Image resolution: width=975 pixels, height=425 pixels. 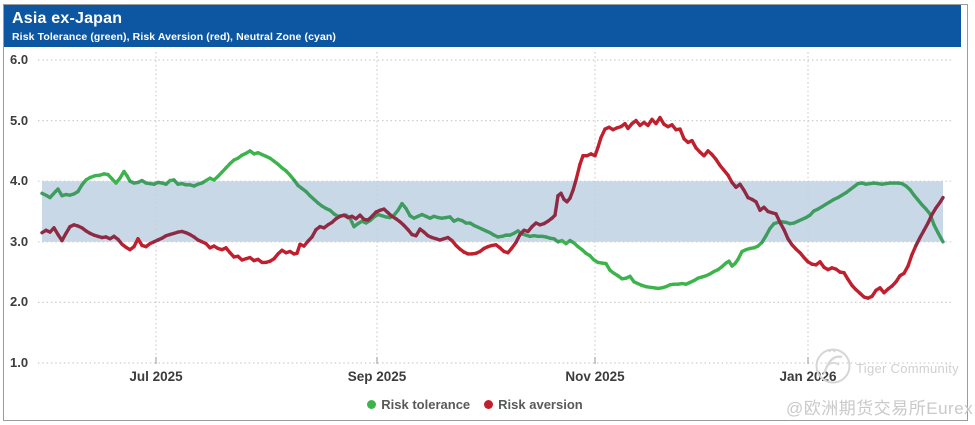 I want to click on x-tick-label: Jan 2026, so click(x=808, y=376).